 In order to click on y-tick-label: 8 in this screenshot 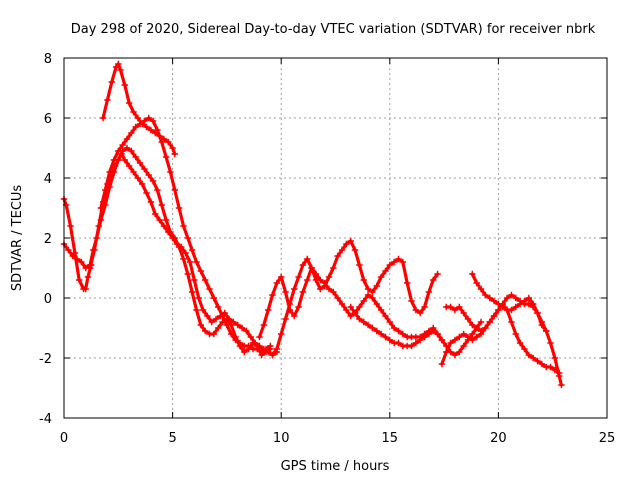, I will do `click(48, 59)`.